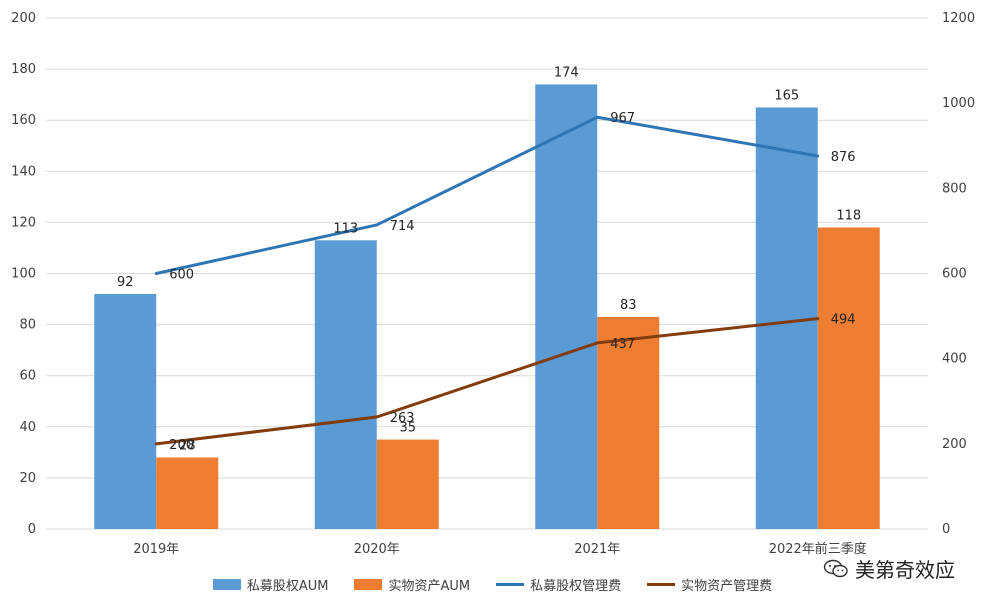 Image resolution: width=985 pixels, height=609 pixels. Describe the element at coordinates (23, 222) in the screenshot. I see `y-left-tick-label: 120` at that location.